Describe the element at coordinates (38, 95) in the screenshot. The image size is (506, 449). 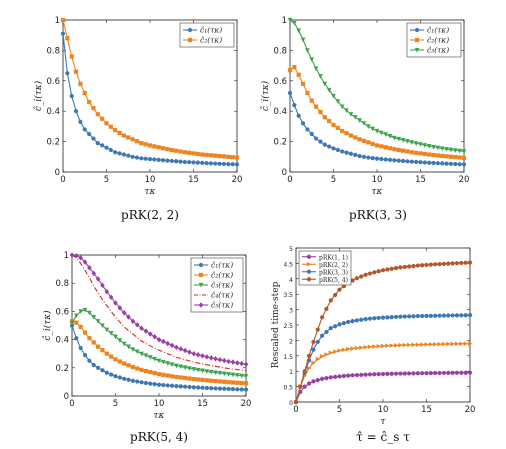
I see `y-axis-label: ĉ_i(τκ)` at that location.